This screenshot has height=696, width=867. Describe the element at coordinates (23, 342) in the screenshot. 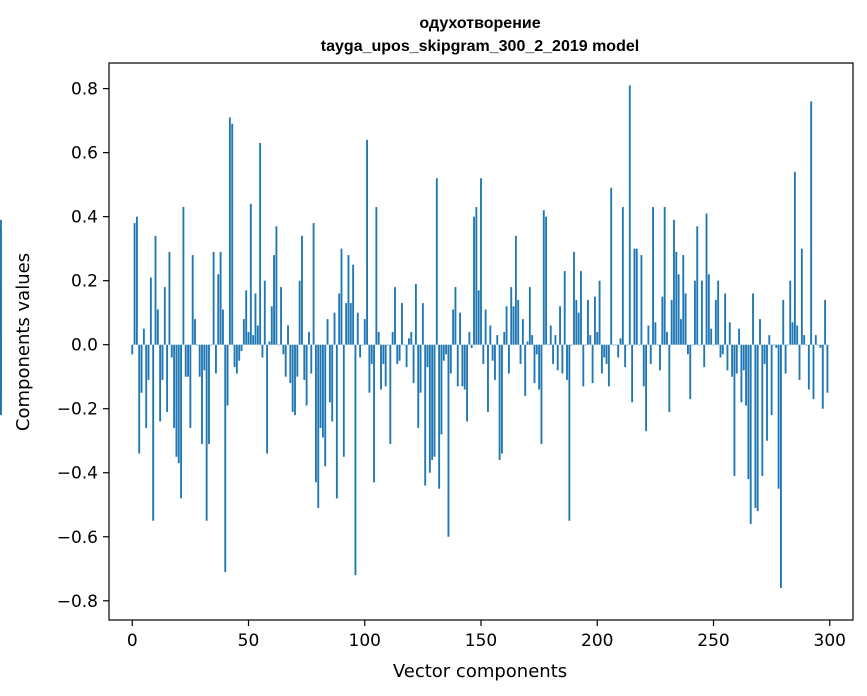

I see `y-axis-label: Components values` at that location.